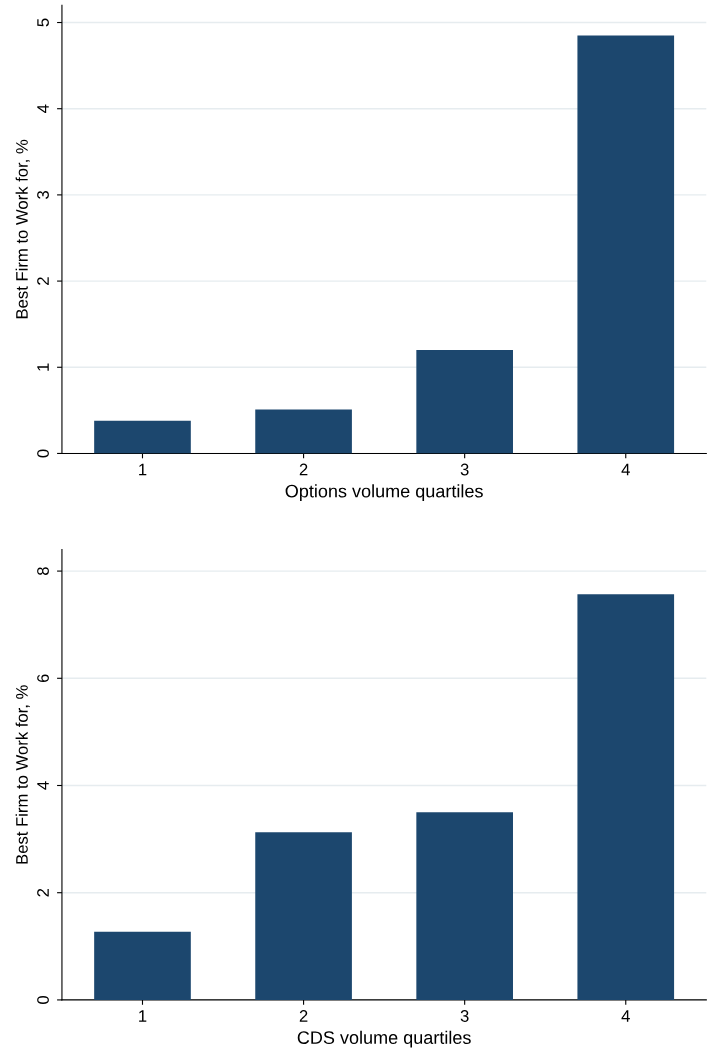 The height and width of the screenshot is (1057, 712). Describe the element at coordinates (384, 1039) in the screenshot. I see `x-axis-title: CDS volume quartiles` at that location.